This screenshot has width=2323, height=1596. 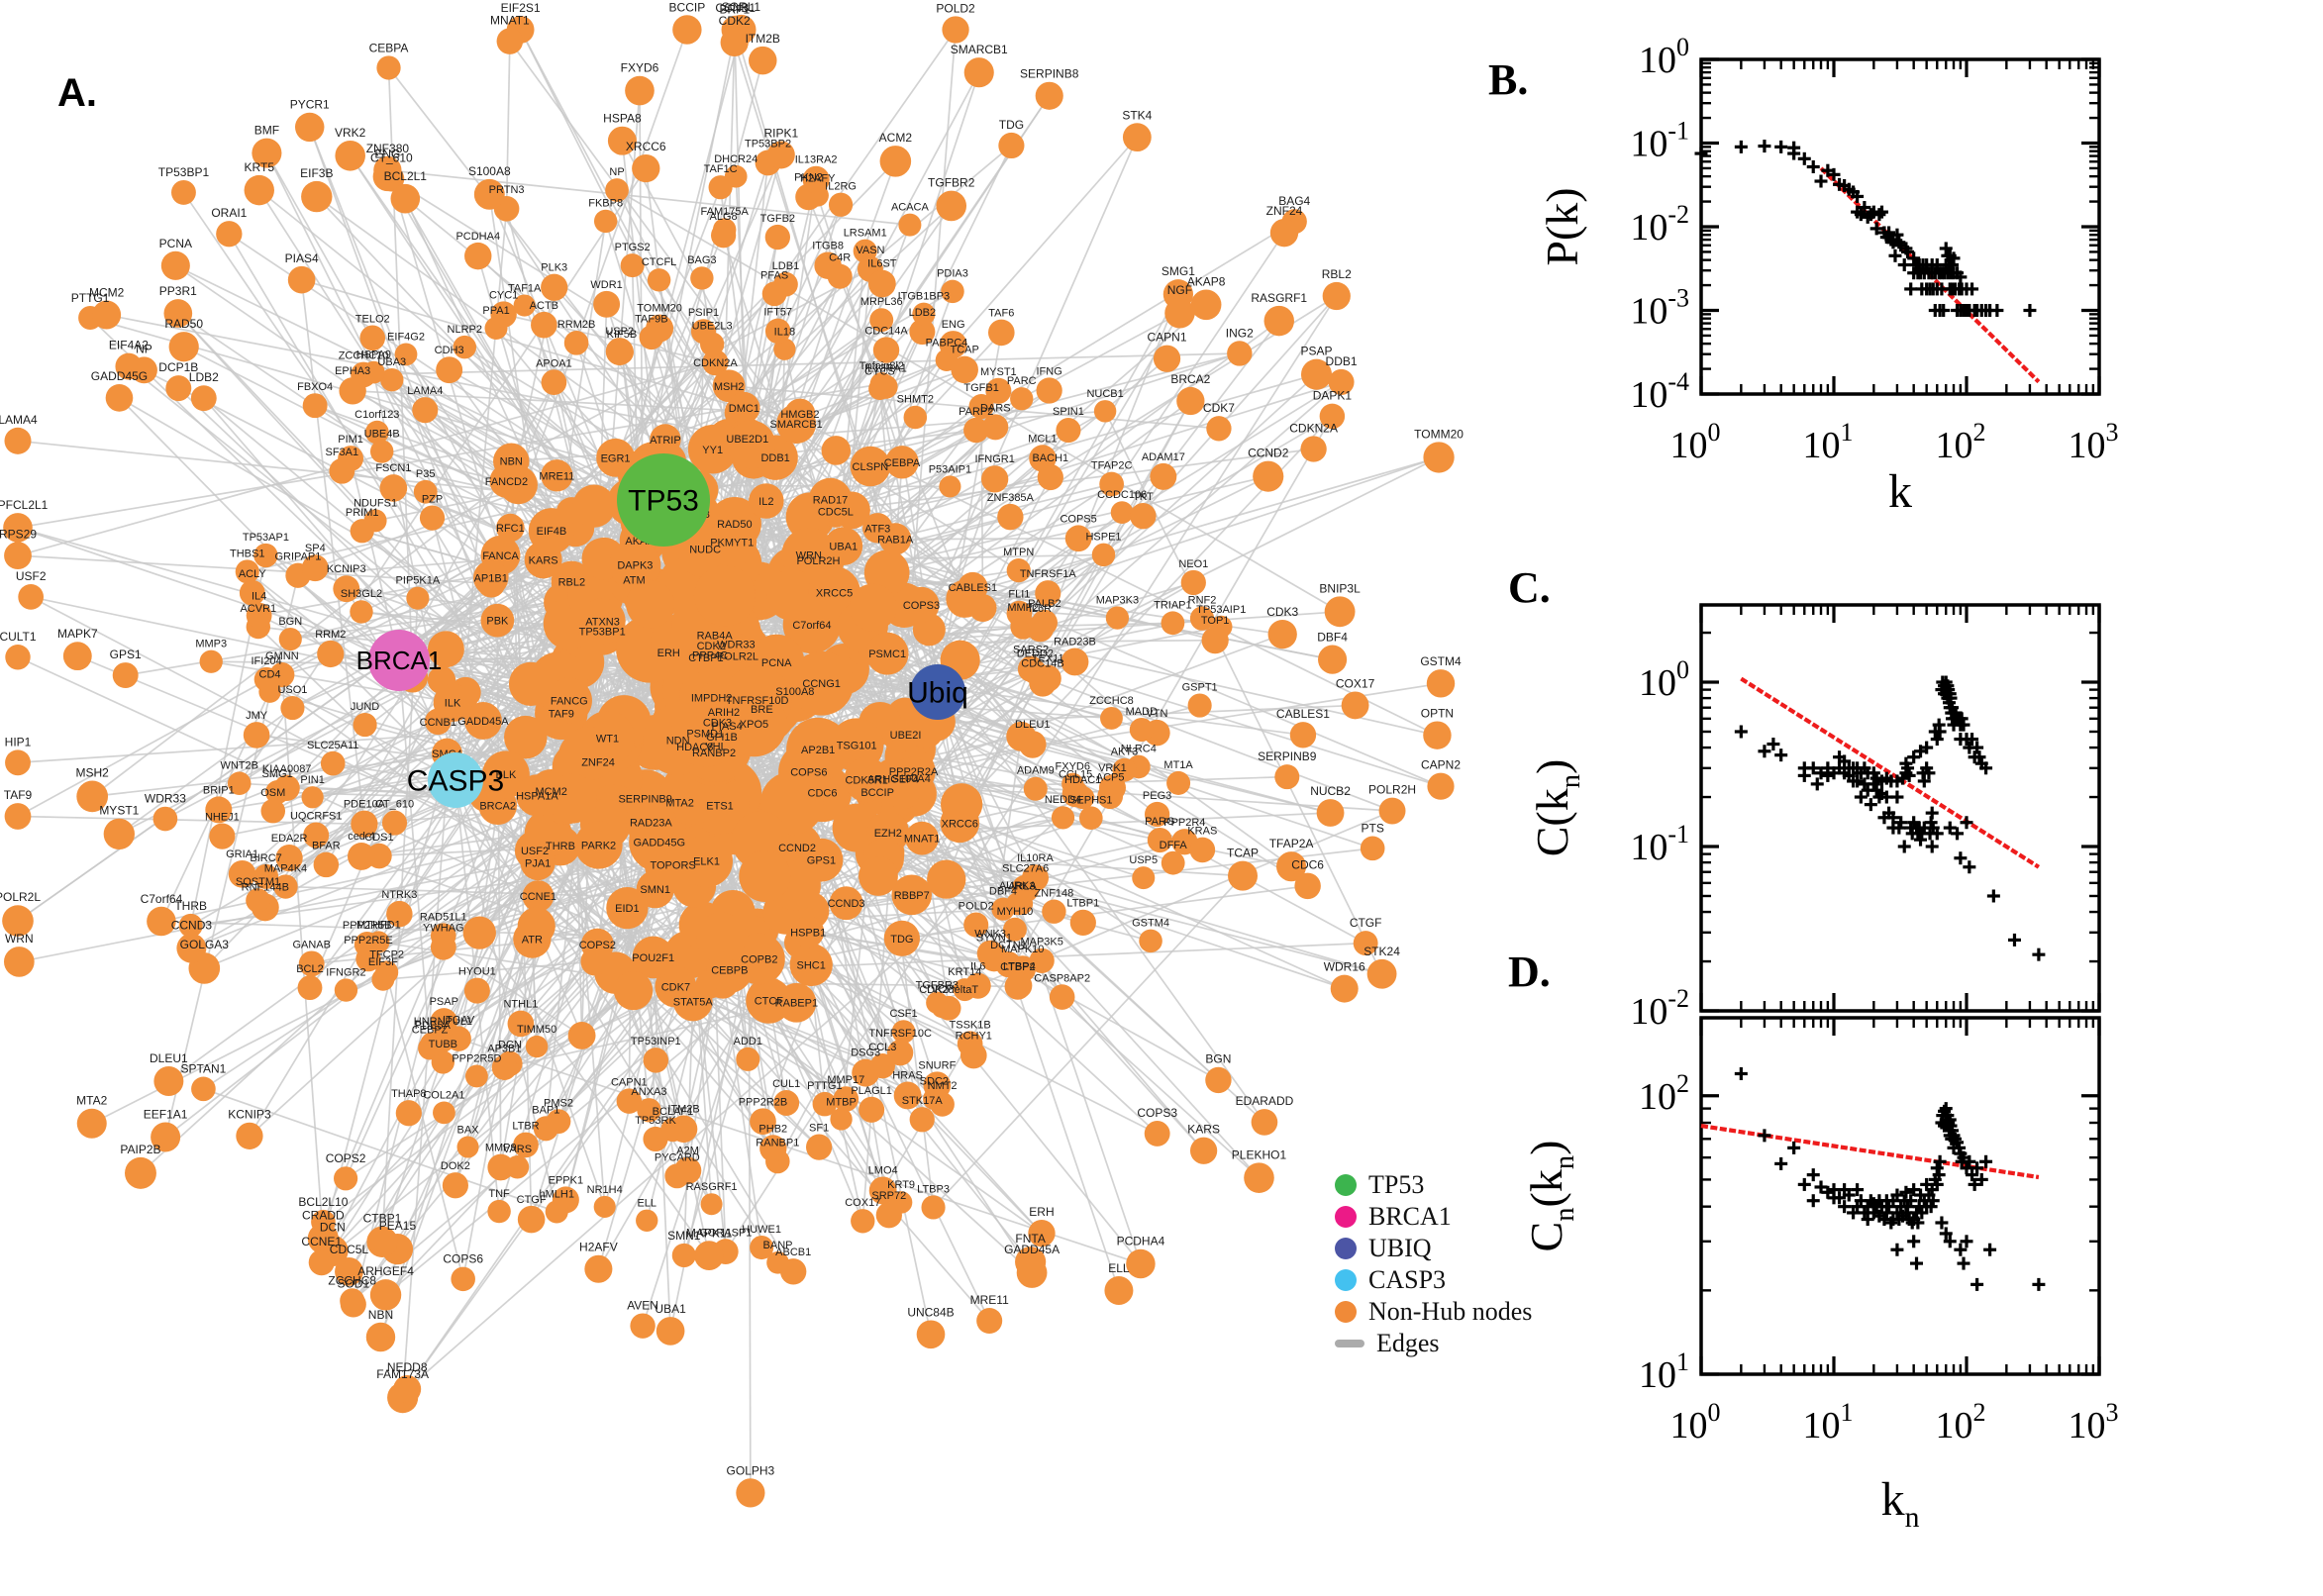 I want to click on node-label: RRM2B, so click(x=576, y=325).